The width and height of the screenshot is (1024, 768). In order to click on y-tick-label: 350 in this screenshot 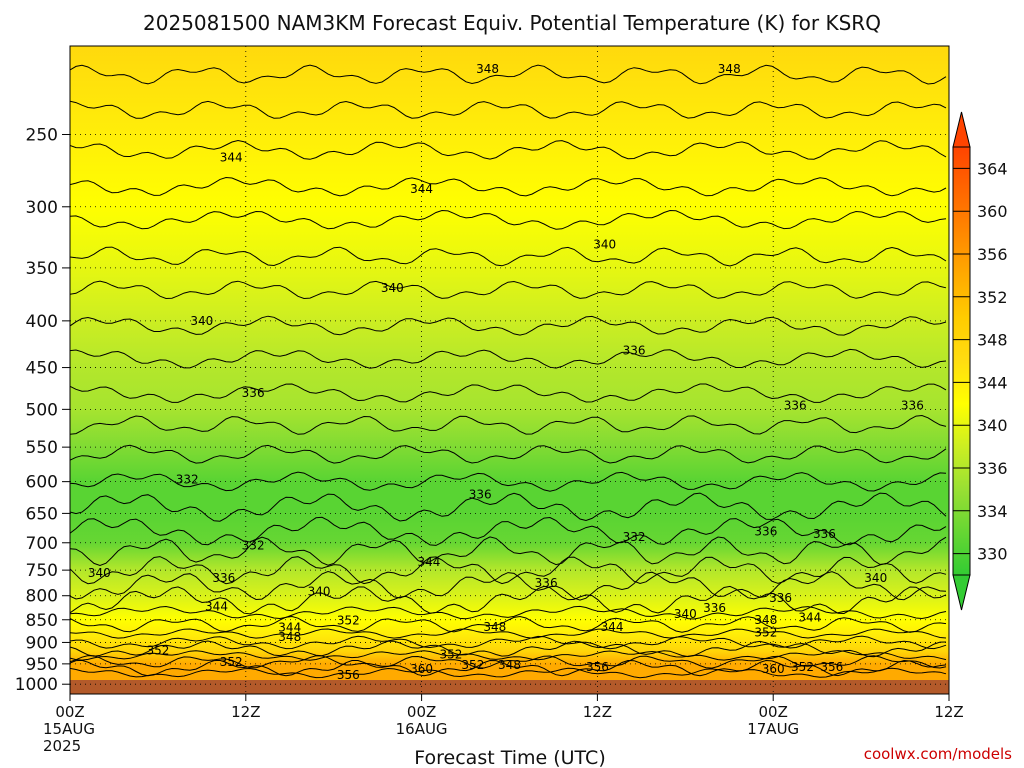, I will do `click(42, 269)`.